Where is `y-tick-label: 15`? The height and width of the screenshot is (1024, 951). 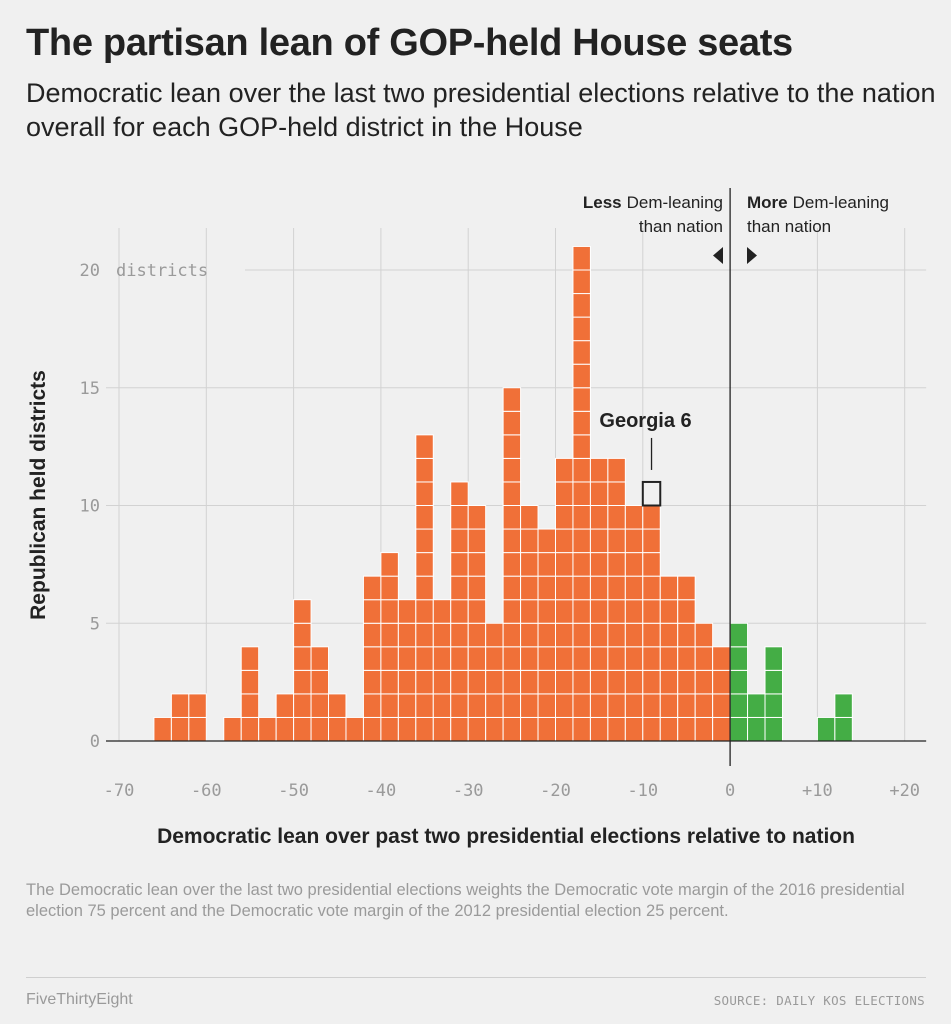
y-tick-label: 15 is located at coordinates (90, 389).